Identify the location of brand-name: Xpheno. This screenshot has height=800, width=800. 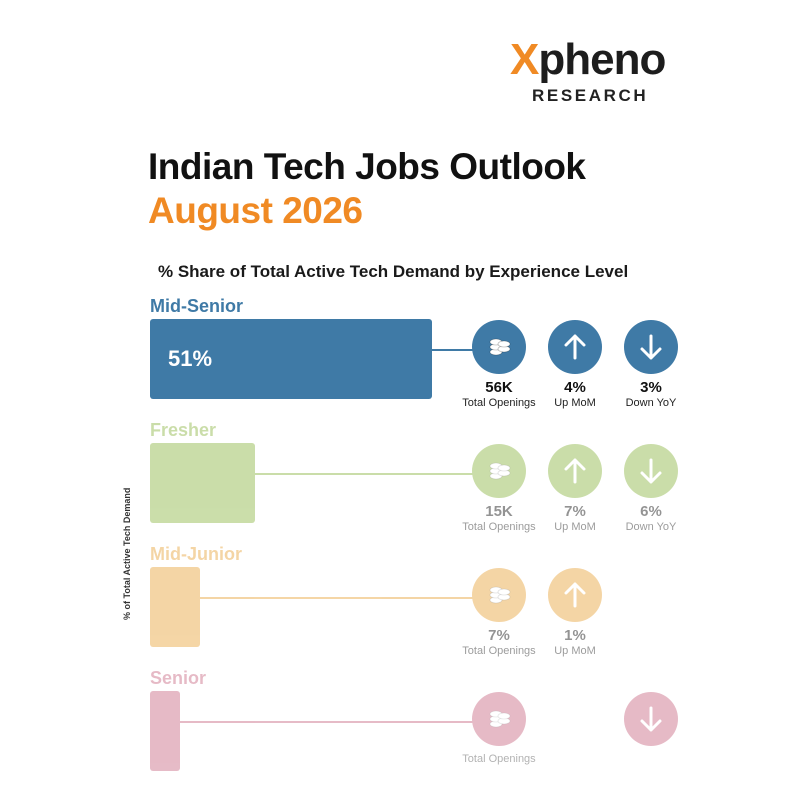
(595, 60).